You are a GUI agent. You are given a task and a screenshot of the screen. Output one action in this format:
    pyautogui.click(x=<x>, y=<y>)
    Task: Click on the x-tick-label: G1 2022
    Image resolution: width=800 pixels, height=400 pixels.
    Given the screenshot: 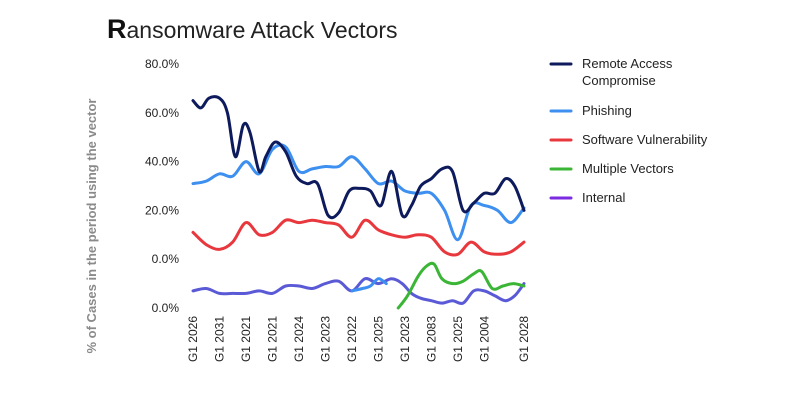 What is the action you would take?
    pyautogui.click(x=352, y=339)
    